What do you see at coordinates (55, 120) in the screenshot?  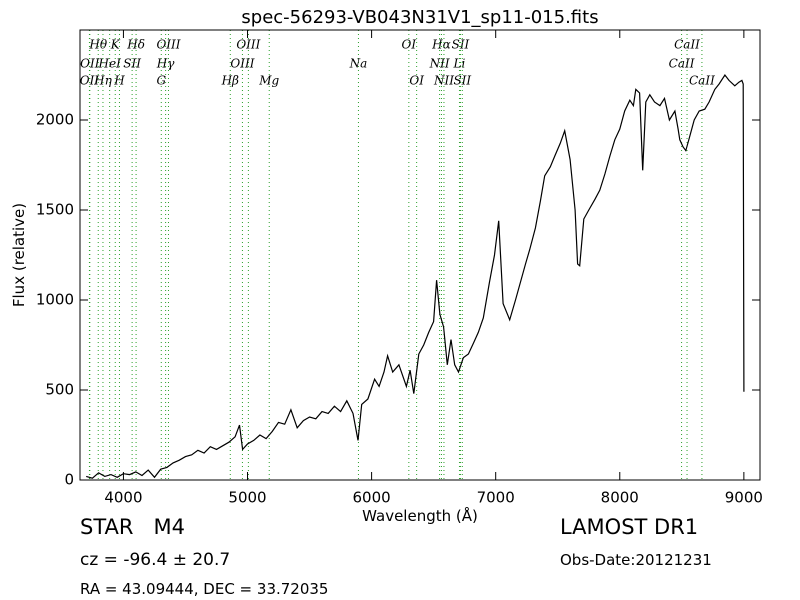 I see `y-tick-label: 2000` at bounding box center [55, 120].